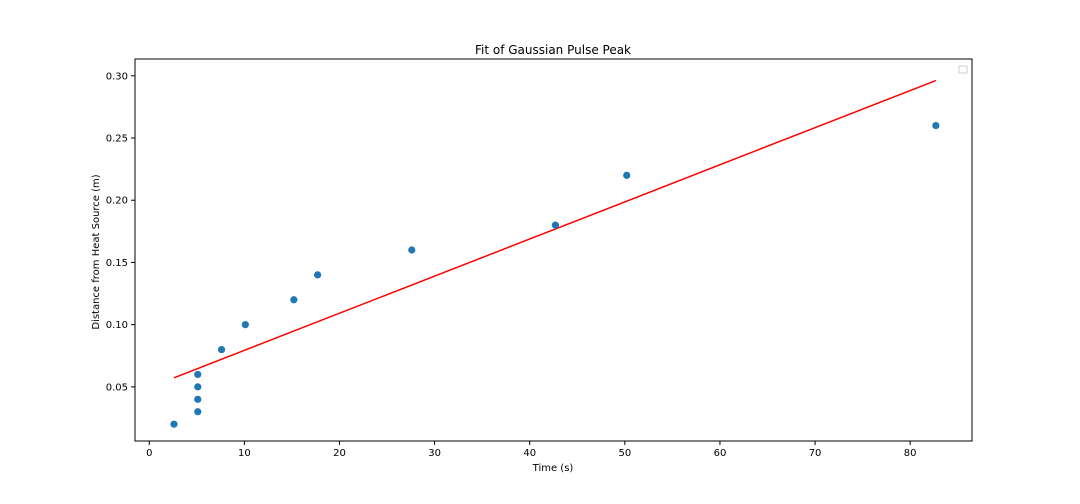 The width and height of the screenshot is (1080, 504). Describe the element at coordinates (117, 387) in the screenshot. I see `y-tick-label: 0.05` at that location.